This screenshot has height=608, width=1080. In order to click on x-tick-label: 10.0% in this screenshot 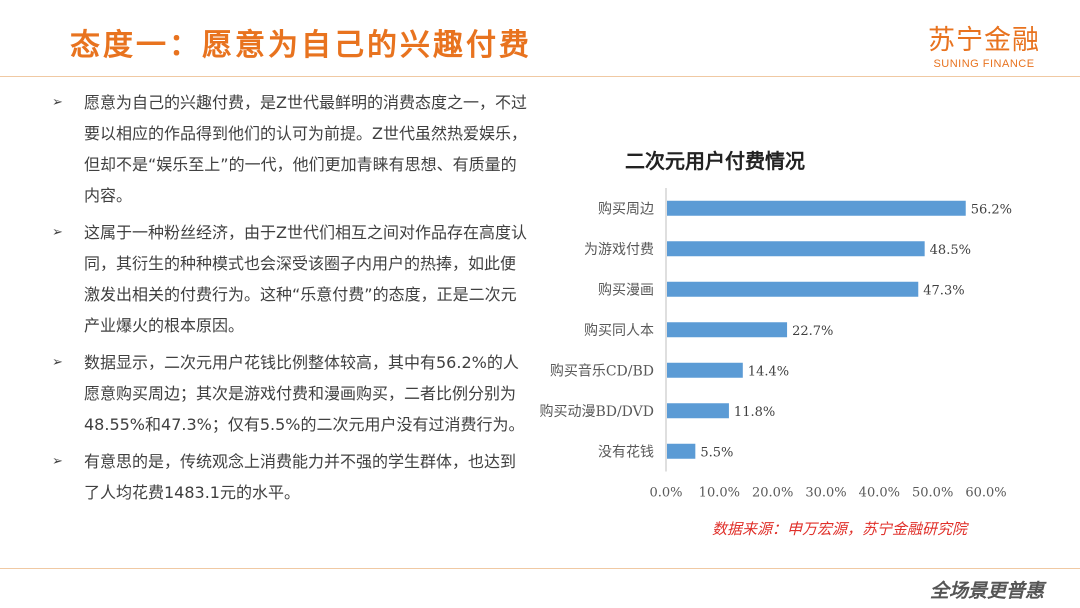, I will do `click(719, 493)`.